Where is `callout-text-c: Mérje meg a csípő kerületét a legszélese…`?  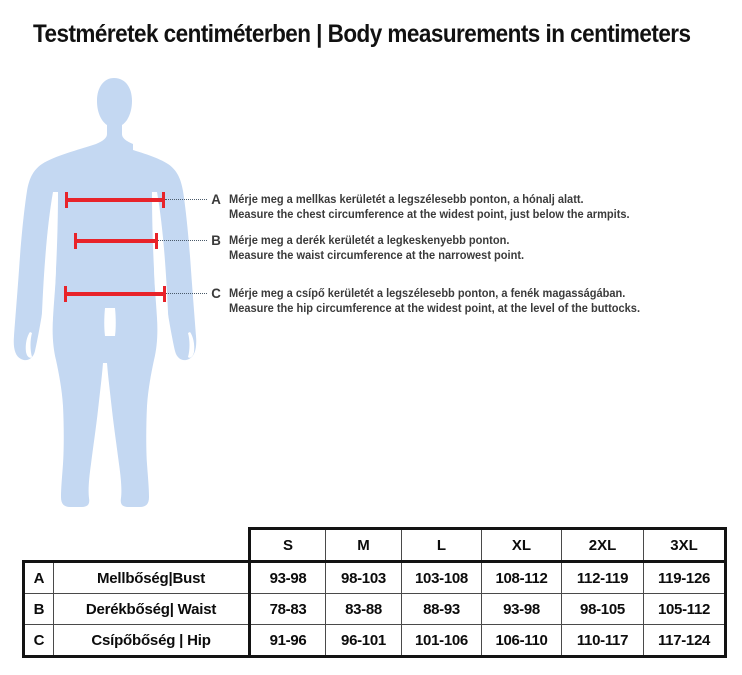
callout-text-c: Mérje meg a csípő kerületét a legszélese… is located at coordinates (434, 301).